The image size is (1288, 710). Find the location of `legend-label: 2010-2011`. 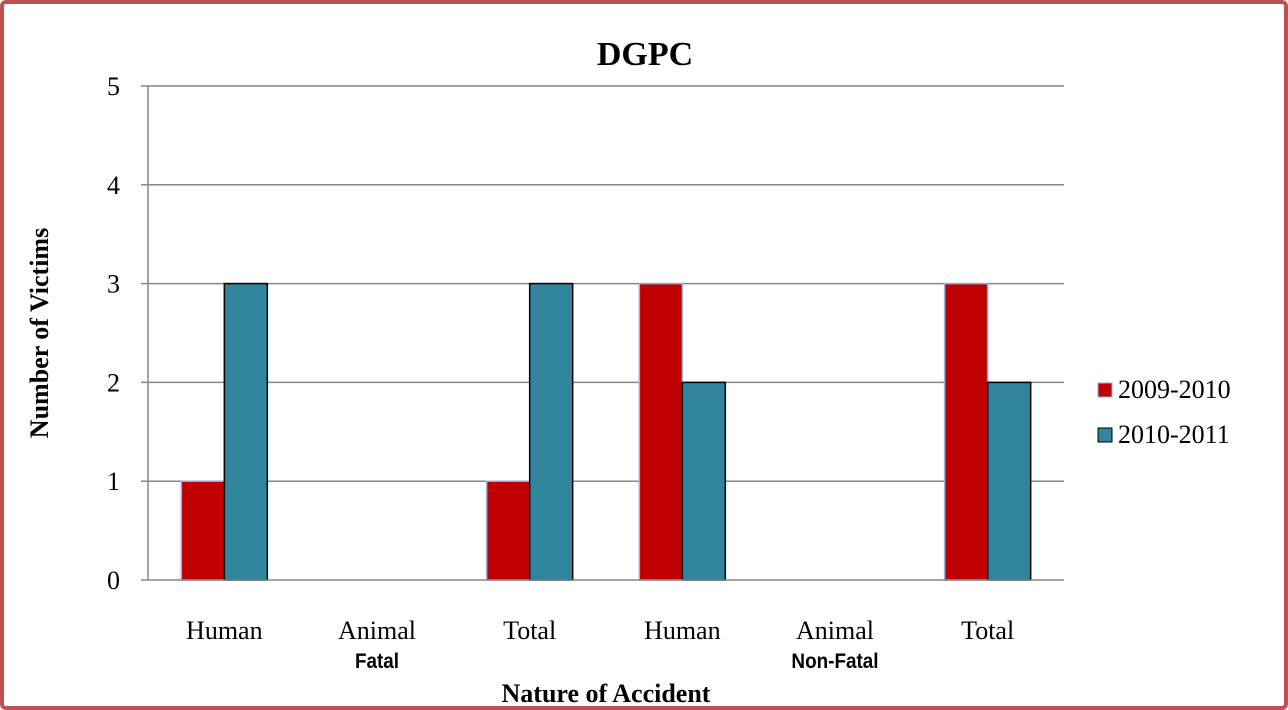

legend-label: 2010-2011 is located at coordinates (1174, 434).